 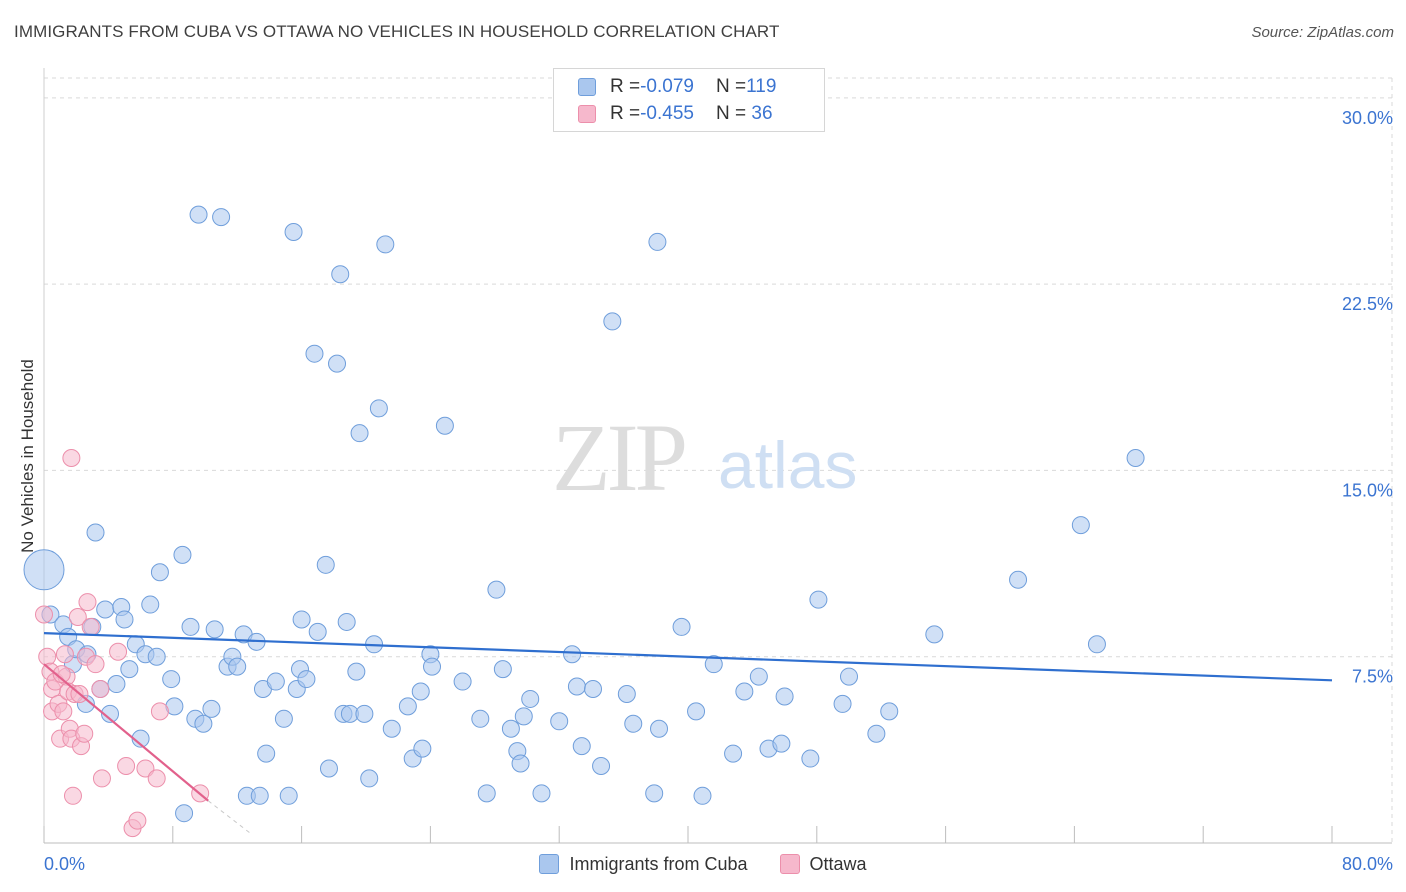 I want to click on legend-item-cuba: Immigrants from Cuba, so click(x=643, y=864).